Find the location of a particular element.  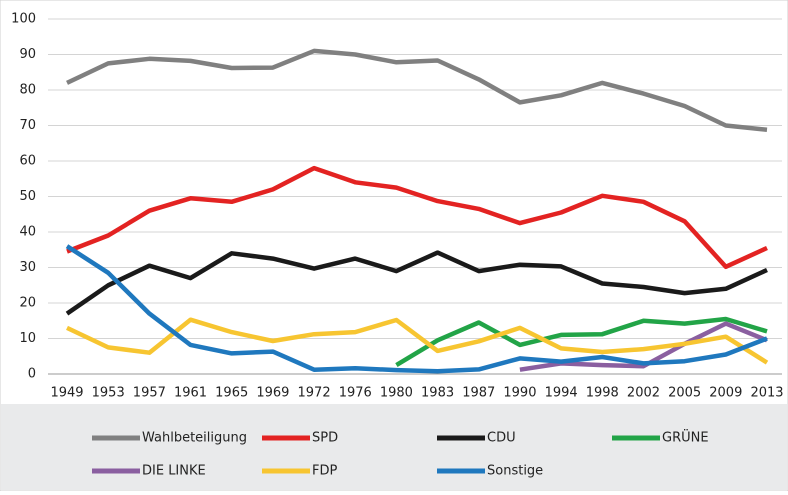

x-tick-label: 2013 is located at coordinates (766, 393).